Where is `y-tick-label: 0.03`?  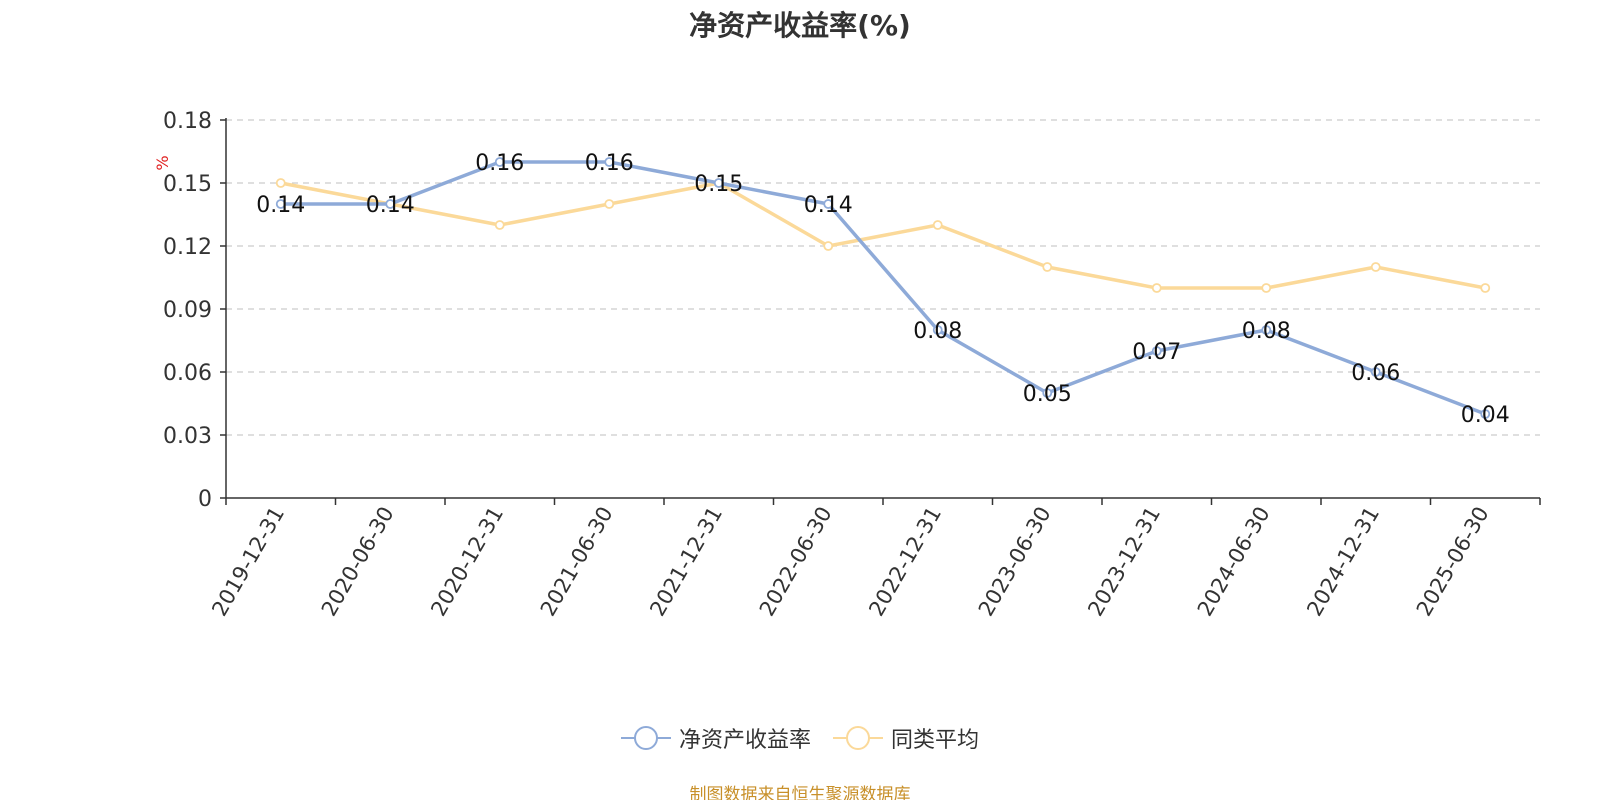
y-tick-label: 0.03 is located at coordinates (187, 436).